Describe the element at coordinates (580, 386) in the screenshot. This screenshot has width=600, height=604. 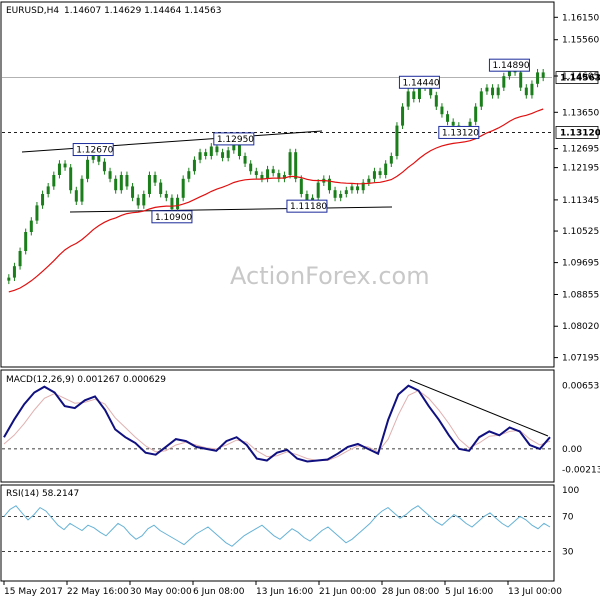
I see `macd-tick-label: 0.00653` at that location.